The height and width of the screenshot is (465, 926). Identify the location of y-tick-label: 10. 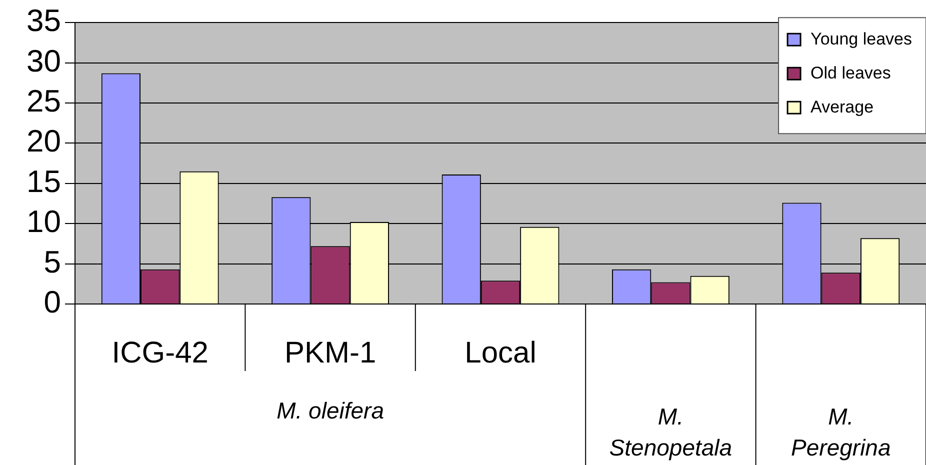
(43, 222).